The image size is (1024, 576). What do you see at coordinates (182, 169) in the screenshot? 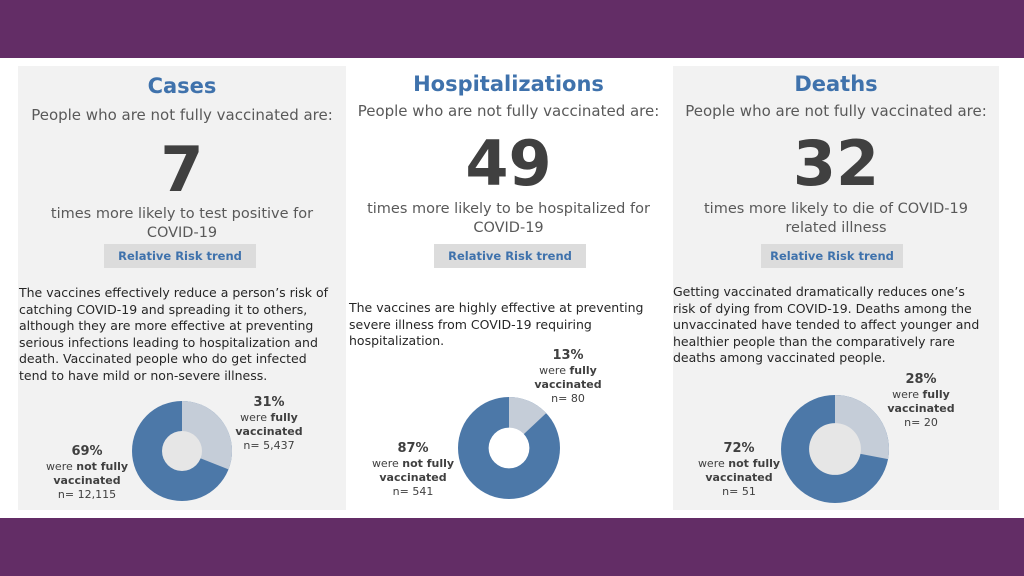
I see `risk-multiplier: 7` at bounding box center [182, 169].